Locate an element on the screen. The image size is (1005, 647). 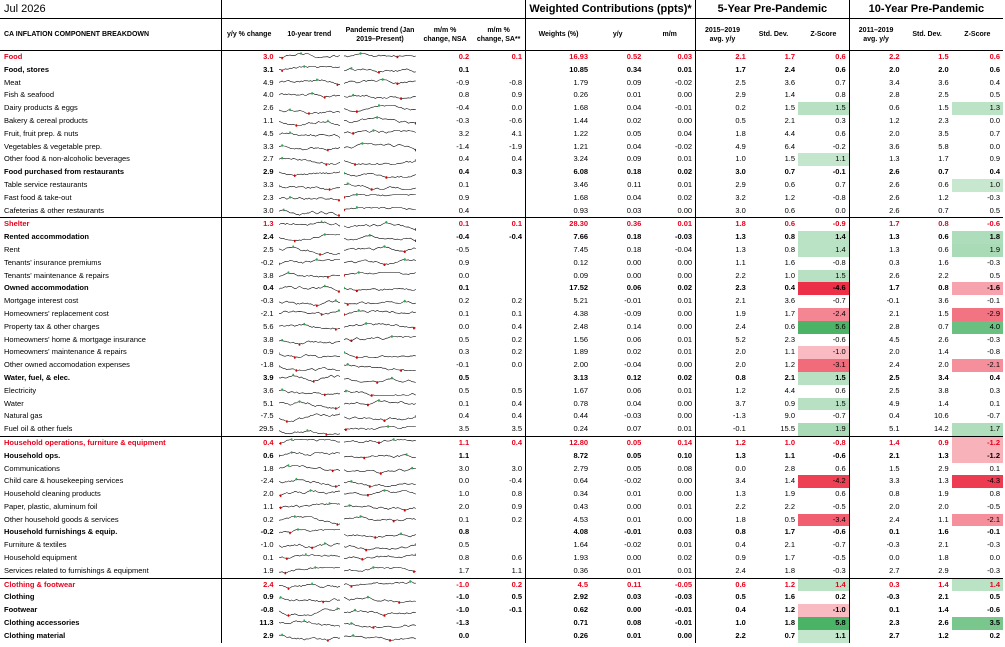
stddev-10y: 1.6 is located at coordinates (943, 262).